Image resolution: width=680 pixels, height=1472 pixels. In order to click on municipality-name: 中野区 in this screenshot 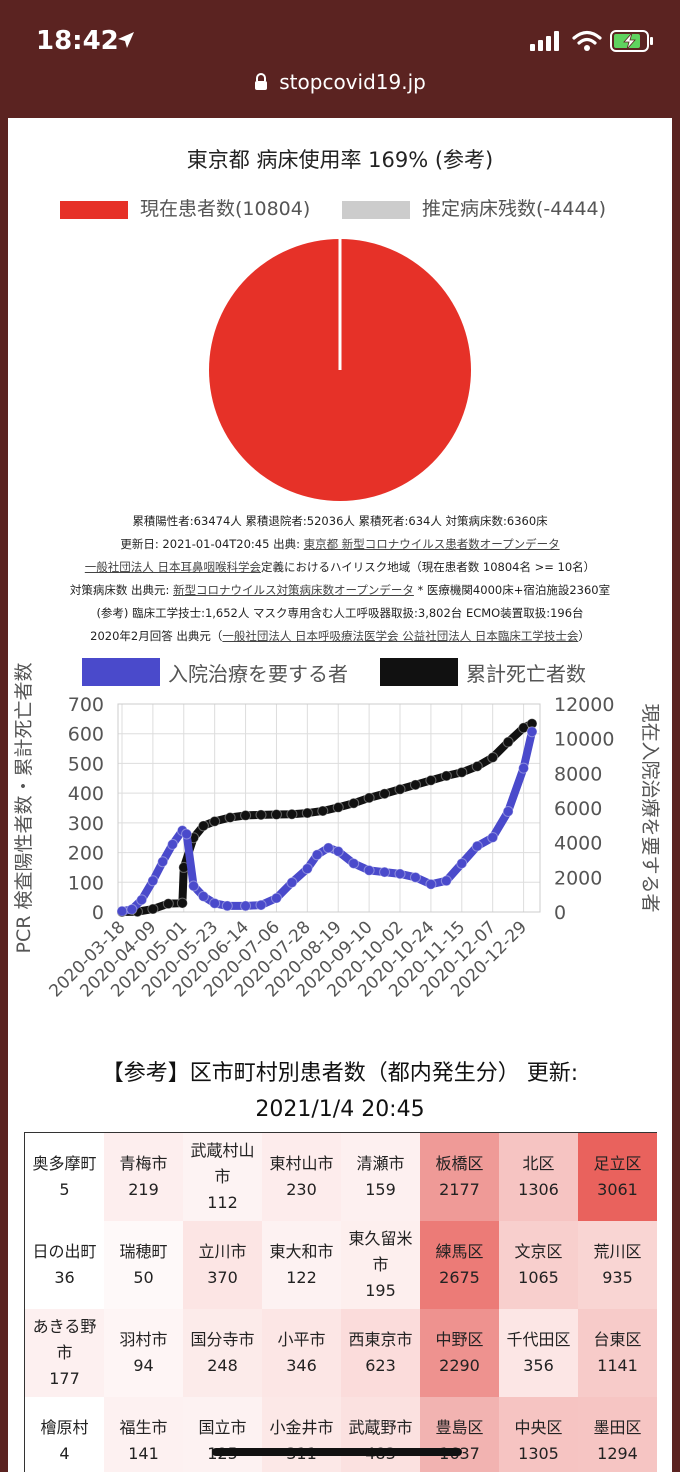, I will do `click(459, 1339)`.